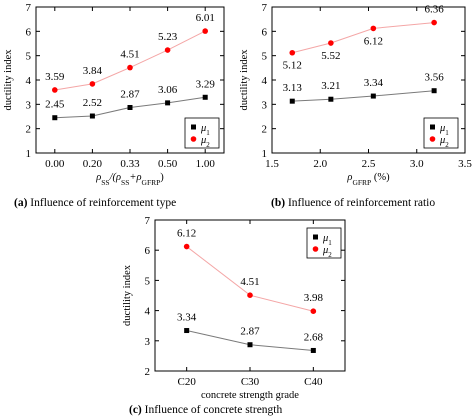 The image size is (474, 420). I want to click on data-label: 6.36, so click(434, 10).